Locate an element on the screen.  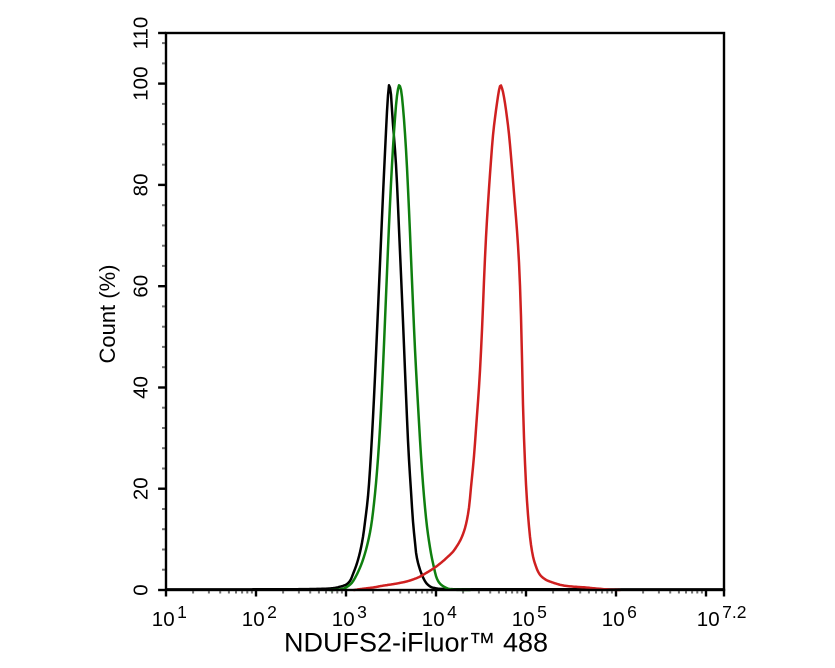
svg-text: 110 is located at coordinates (141, 33).